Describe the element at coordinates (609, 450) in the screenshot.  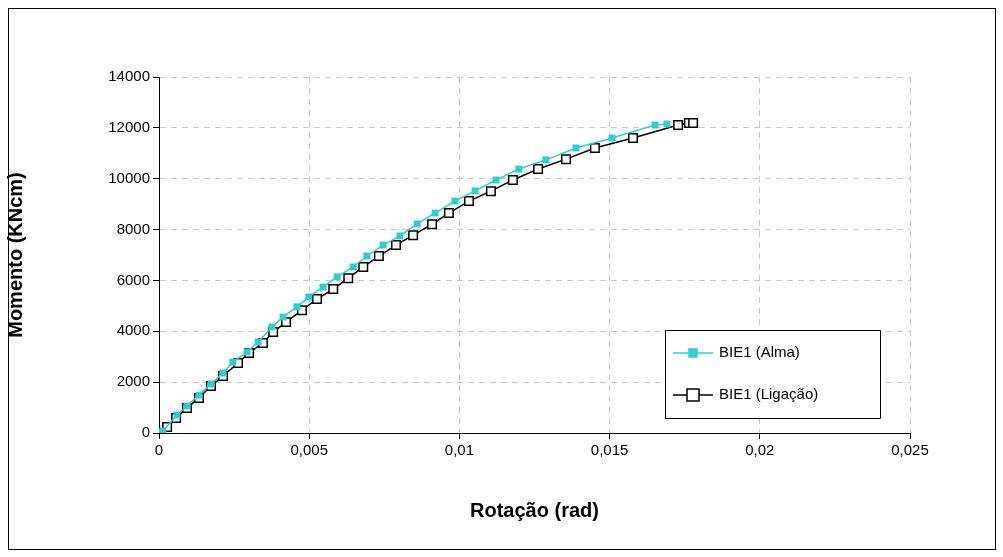
I see `x-tick-label: 0,015` at that location.